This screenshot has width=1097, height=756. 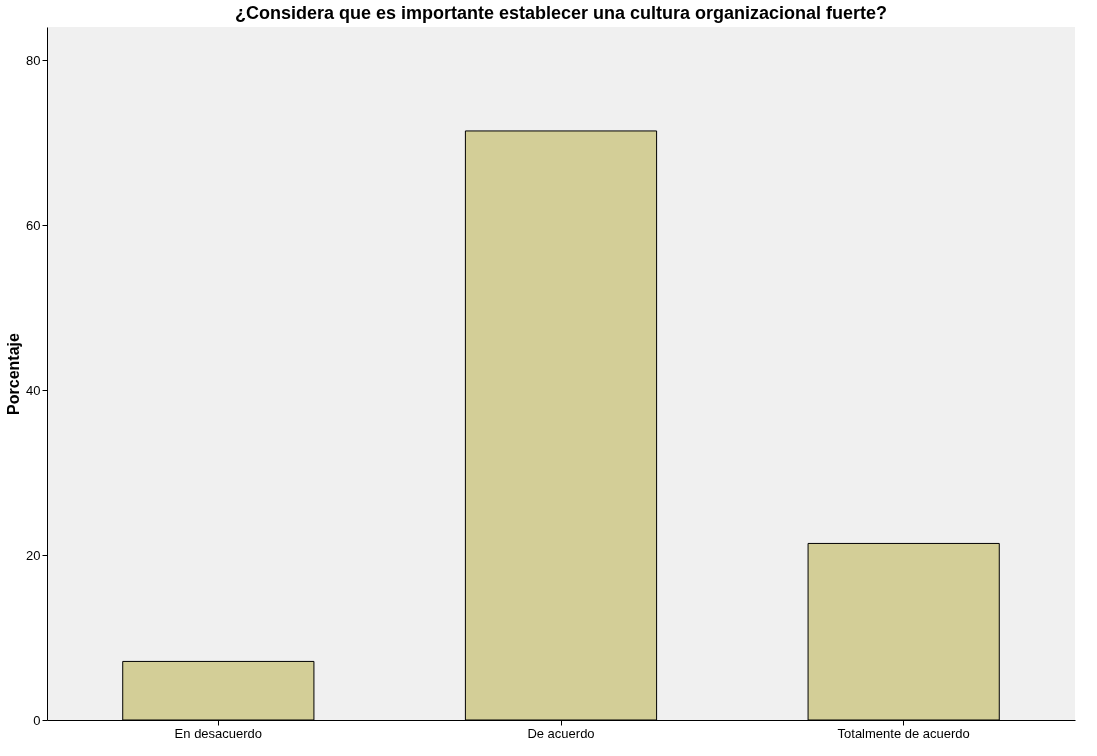 What do you see at coordinates (33, 225) in the screenshot?
I see `y-tick-label: 60` at bounding box center [33, 225].